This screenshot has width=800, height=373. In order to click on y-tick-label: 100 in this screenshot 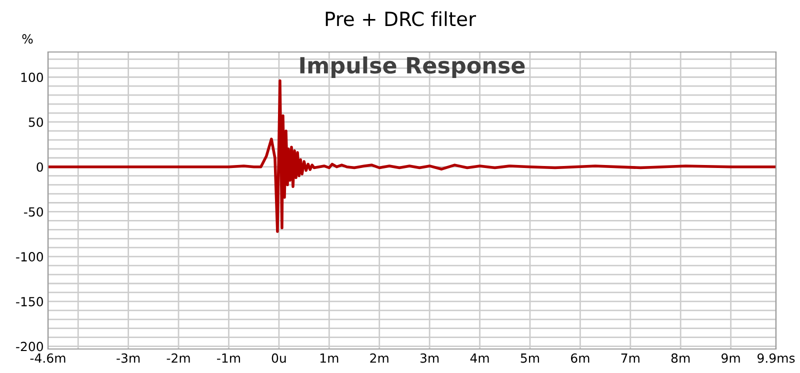, I will do `click(32, 77)`.